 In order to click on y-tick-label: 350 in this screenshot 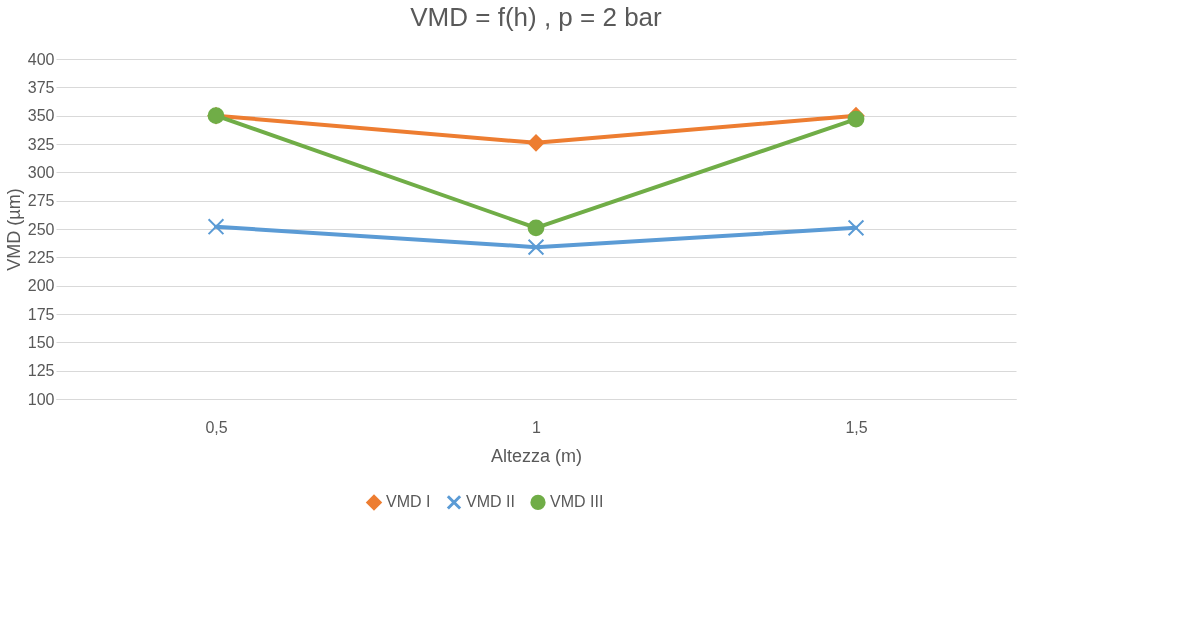, I will do `click(41, 116)`.